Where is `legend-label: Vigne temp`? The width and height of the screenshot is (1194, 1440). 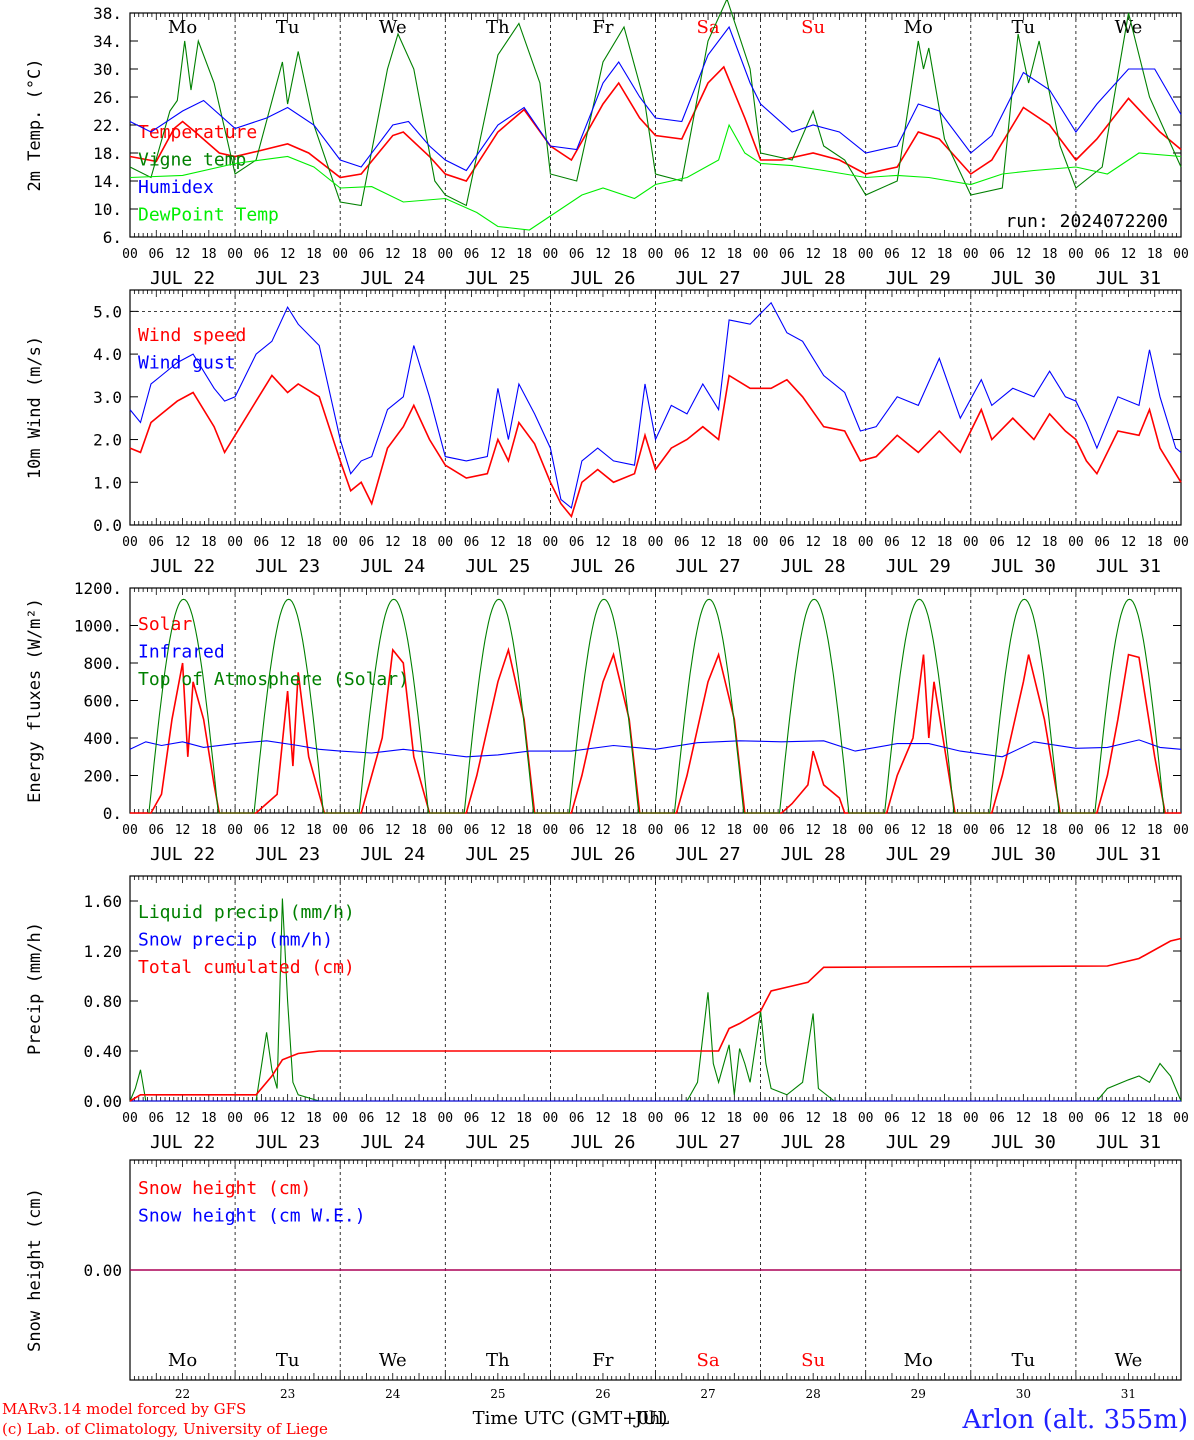
legend-label: Vigne temp is located at coordinates (192, 160).